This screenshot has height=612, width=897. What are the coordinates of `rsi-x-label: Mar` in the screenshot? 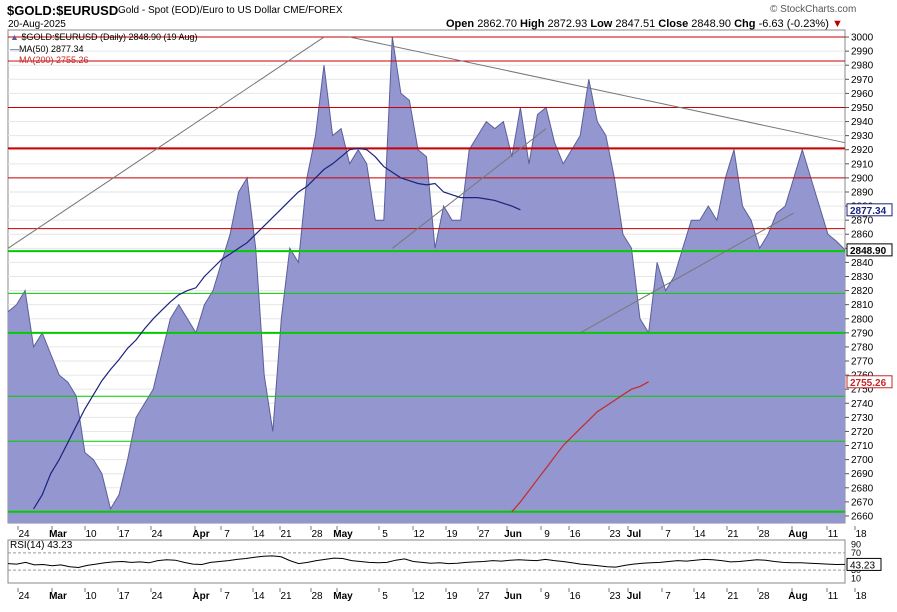 It's located at (58, 596).